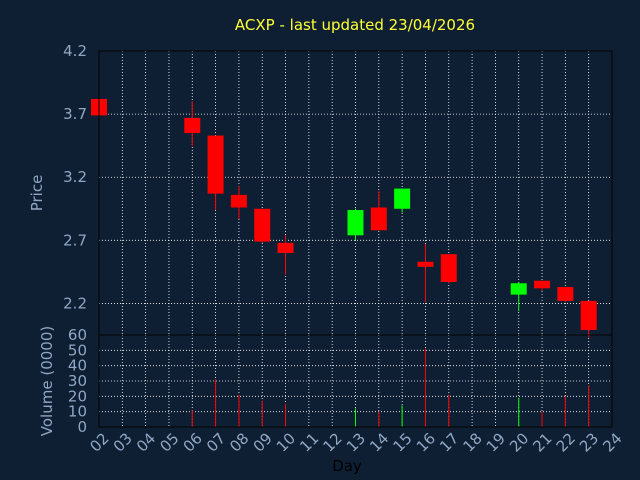 The height and width of the screenshot is (480, 640). I want to click on volume-y-tick-label: 10, so click(77, 412).